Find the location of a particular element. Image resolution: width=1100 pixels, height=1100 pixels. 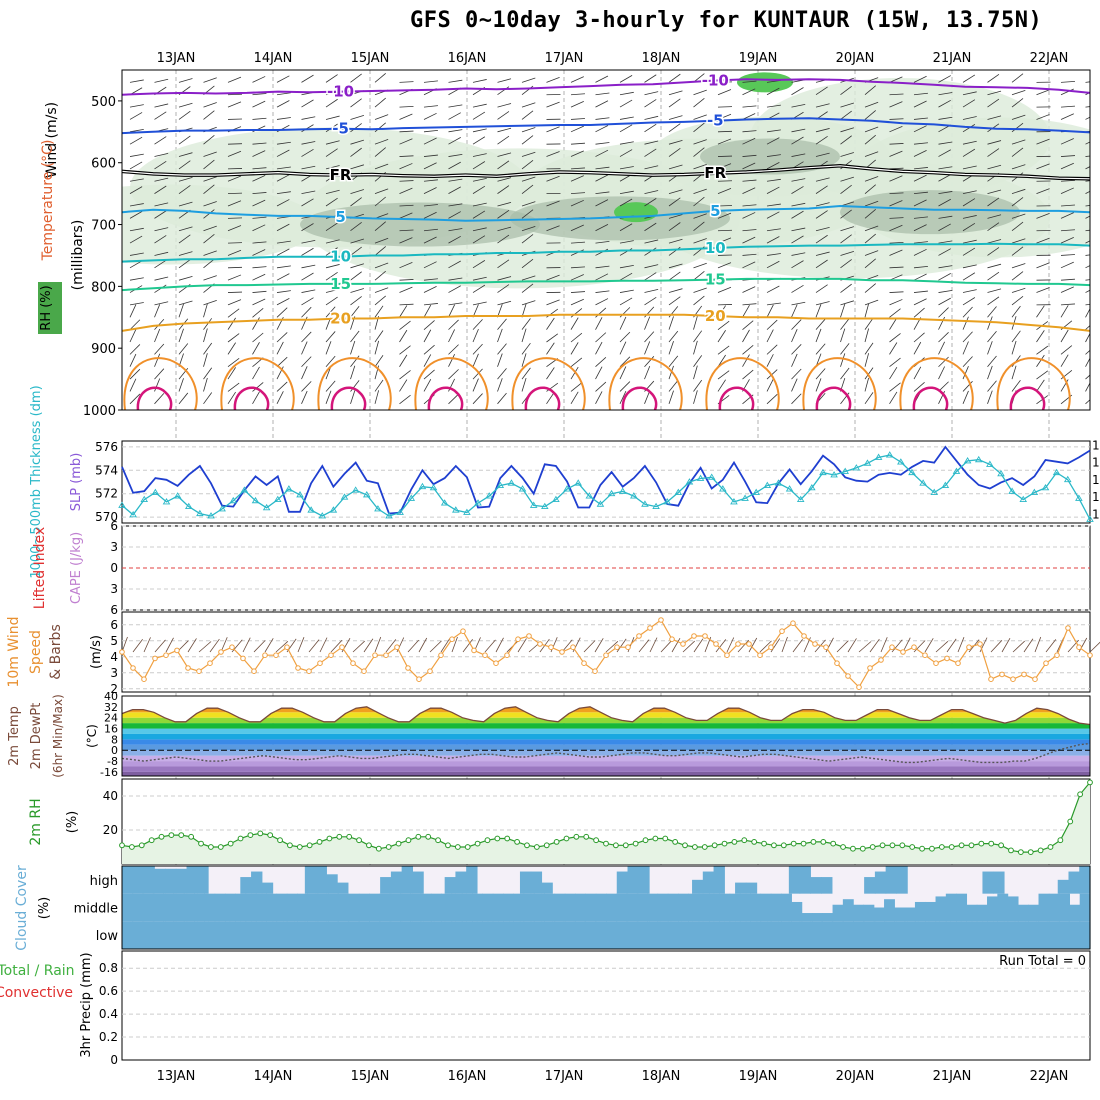

contour-label: FR is located at coordinates (341, 175).